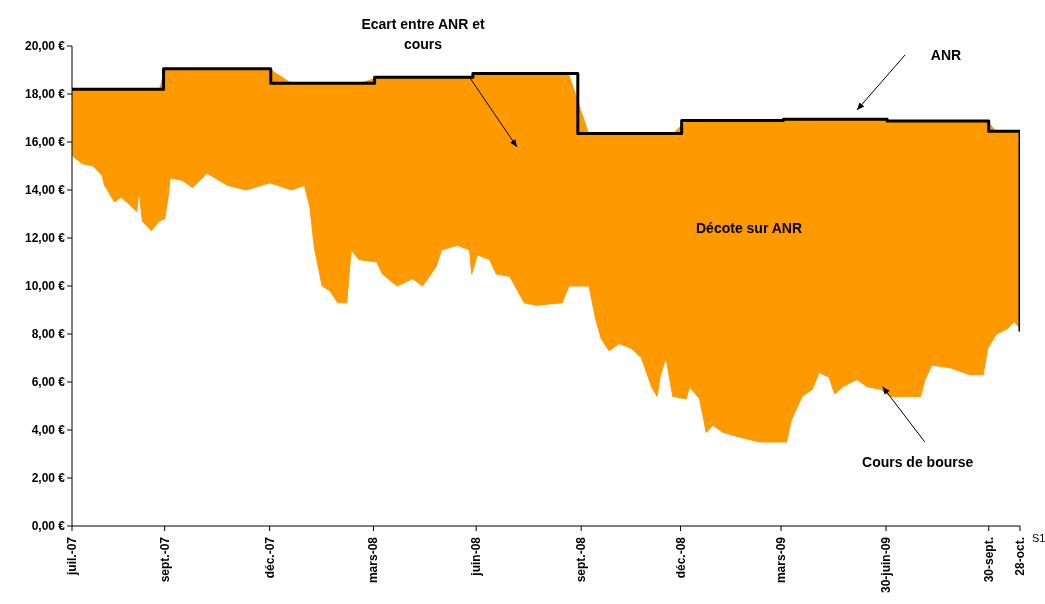 The image size is (1045, 604). Describe the element at coordinates (1020, 556) in the screenshot. I see `x-tick-label: 28-oct.` at that location.